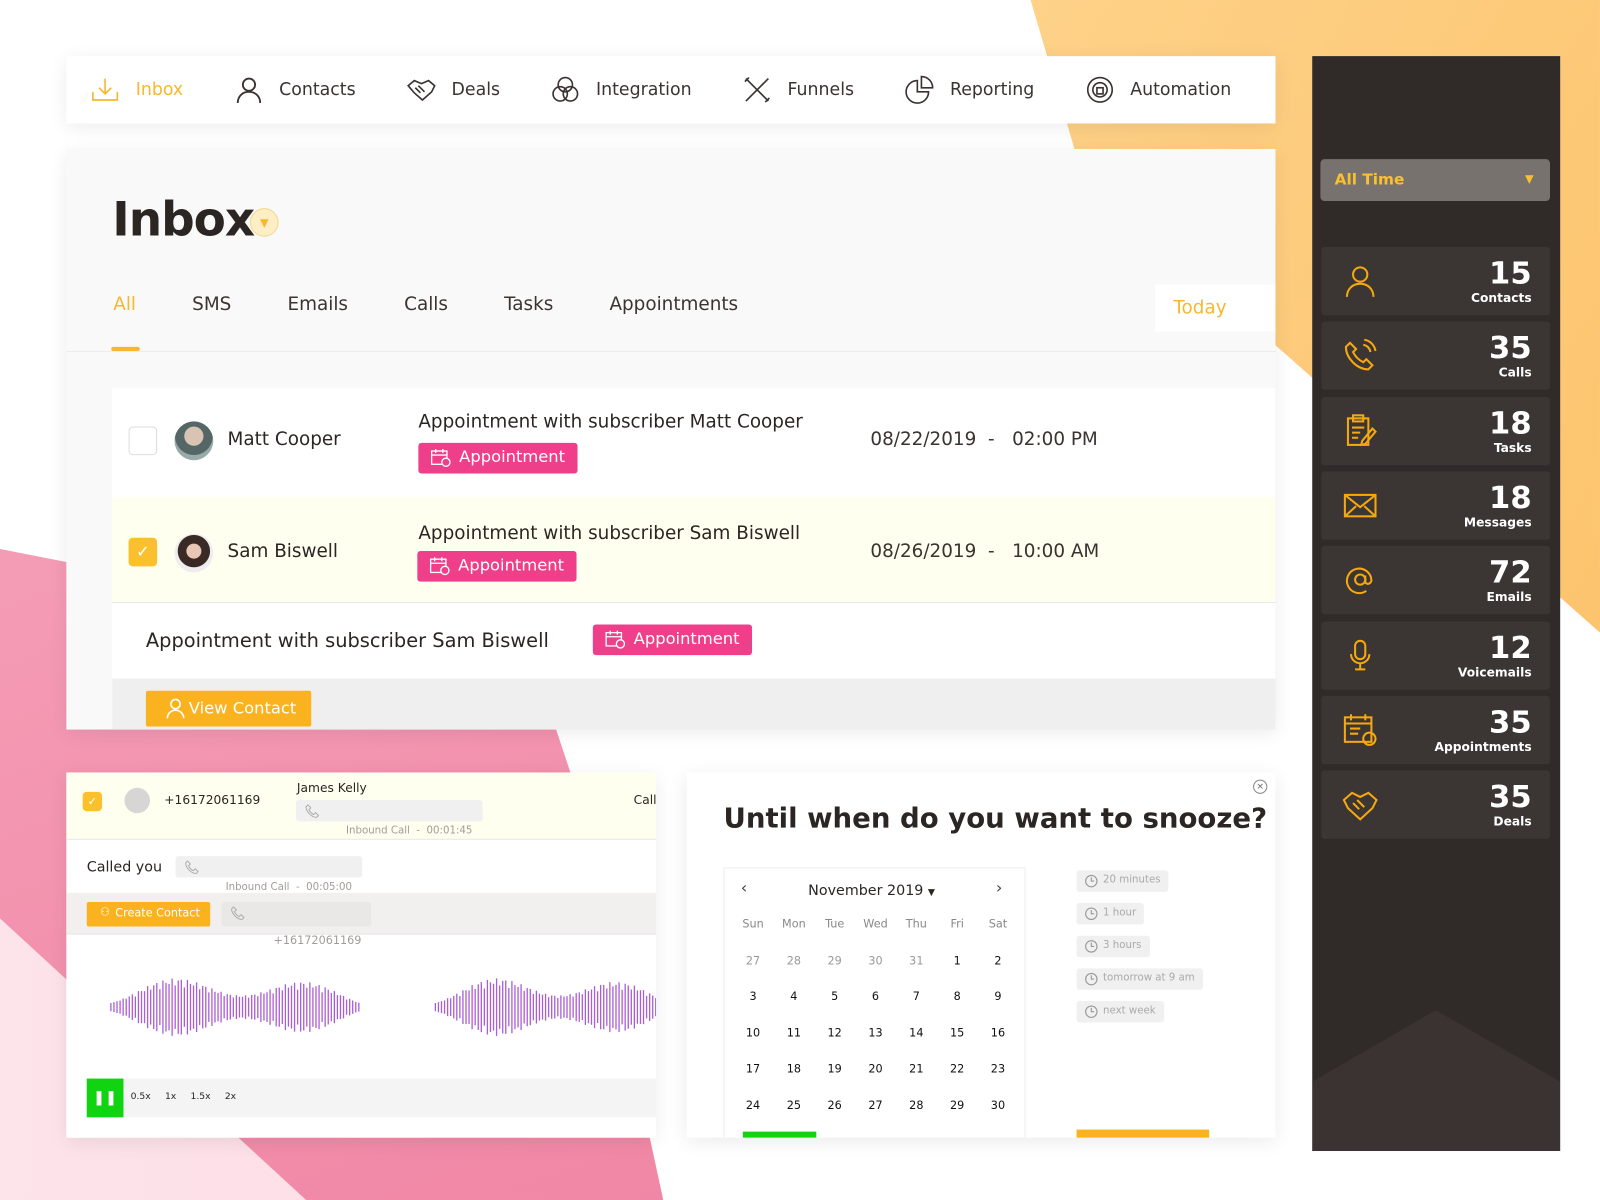  Describe the element at coordinates (968, 89) in the screenshot. I see `nav-reporting: Reporting` at that location.